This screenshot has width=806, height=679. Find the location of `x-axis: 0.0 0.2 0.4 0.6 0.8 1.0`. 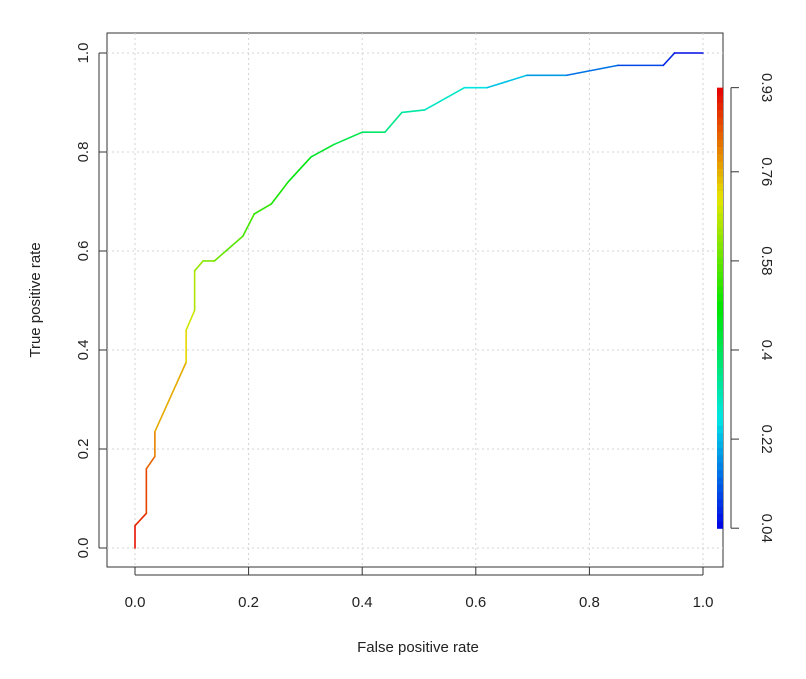

x-axis: 0.0 0.2 0.4 0.6 0.8 1.0 is located at coordinates (419, 589).